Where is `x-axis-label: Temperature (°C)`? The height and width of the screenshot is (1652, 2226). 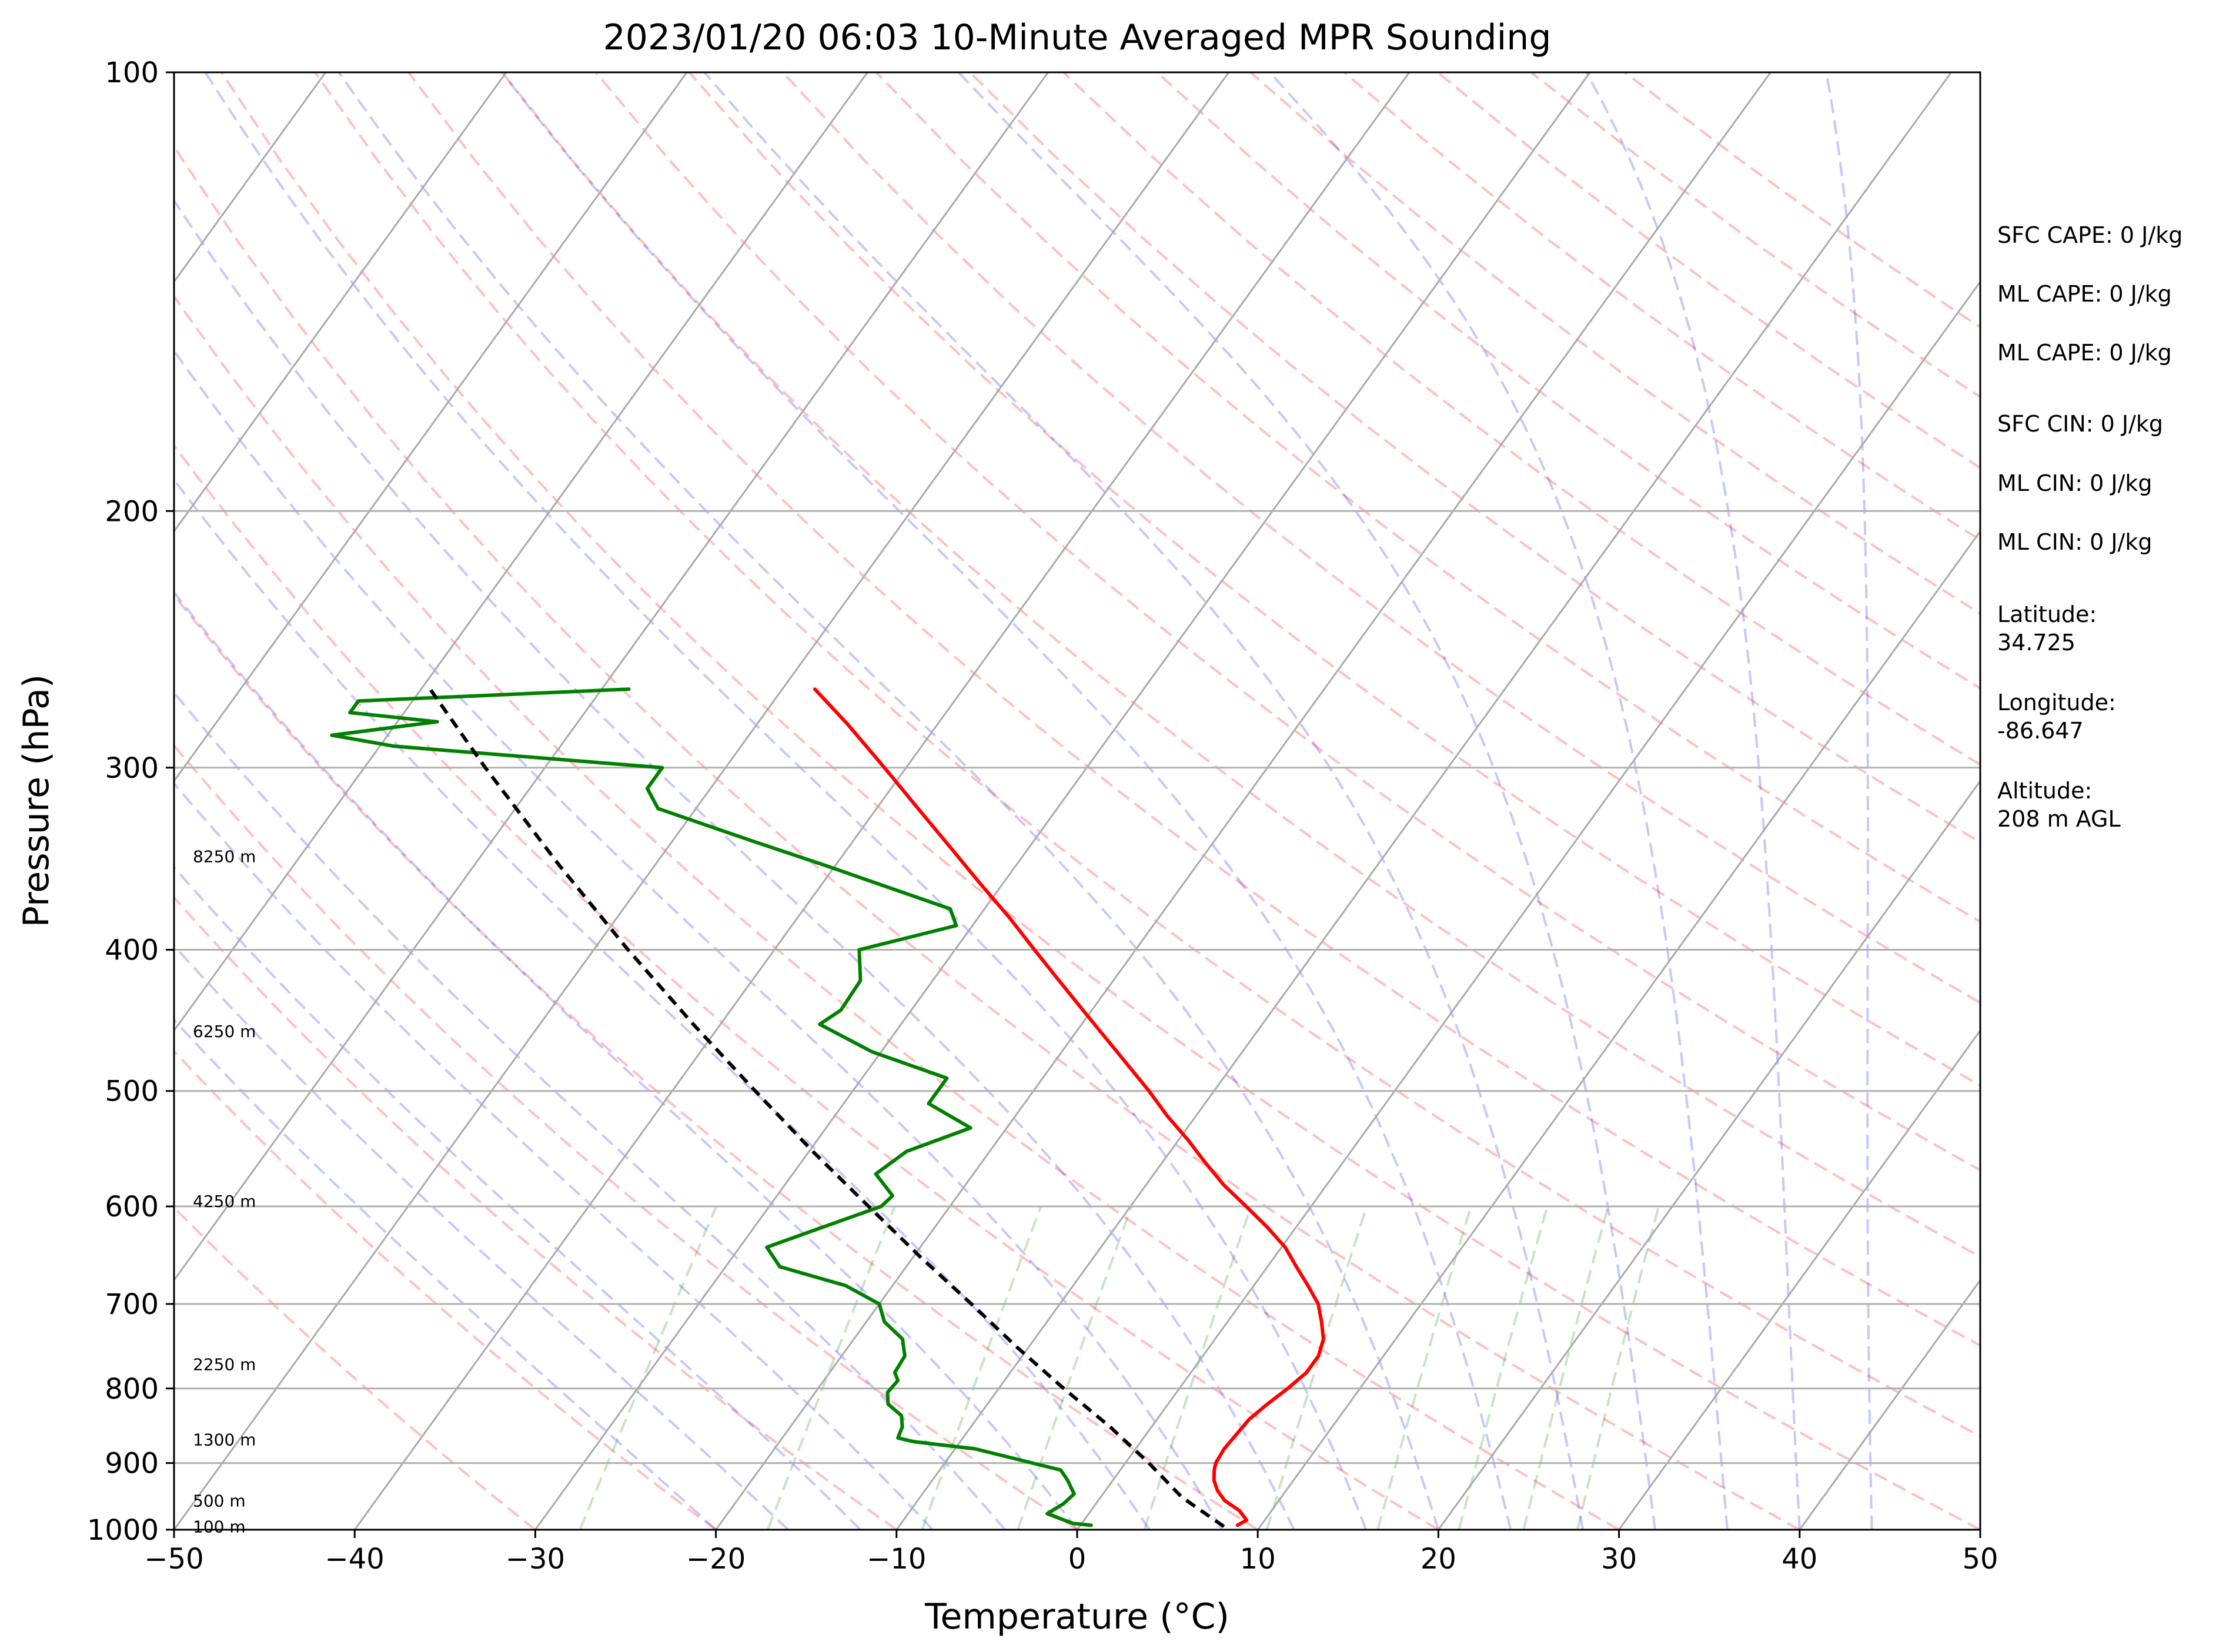
x-axis-label: Temperature (°C) is located at coordinates (1077, 1617).